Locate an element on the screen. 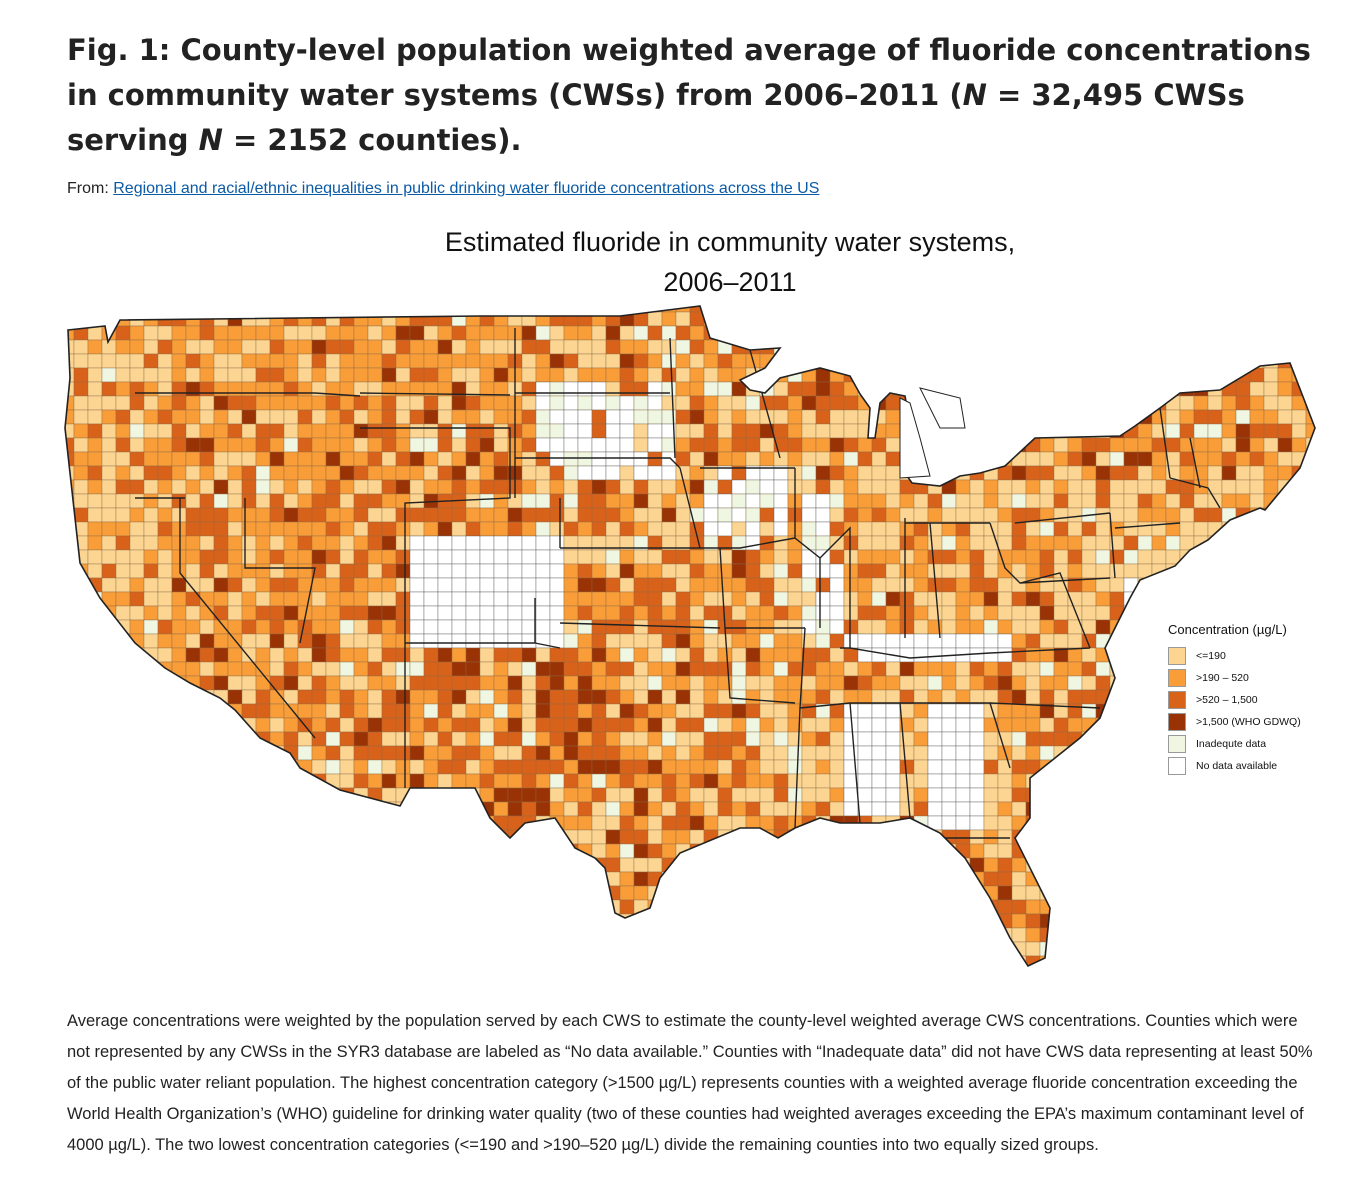  legend-item: No data available is located at coordinates (1253, 766).